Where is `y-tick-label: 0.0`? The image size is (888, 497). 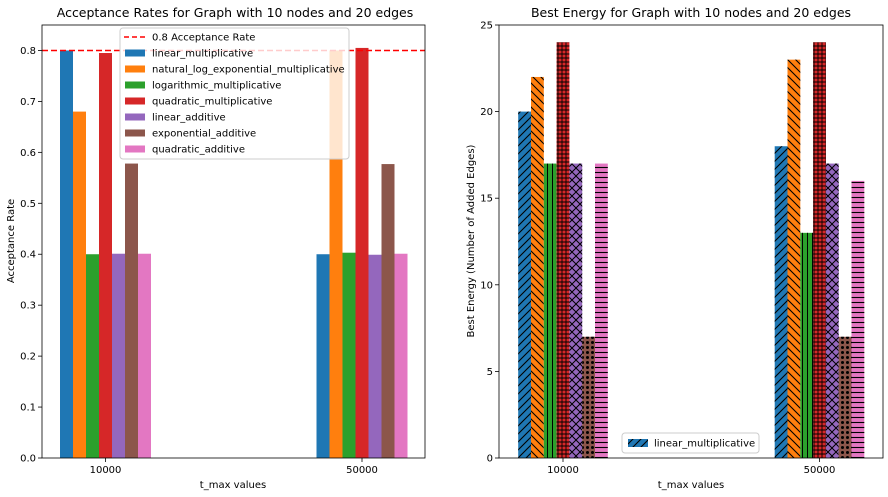 y-tick-label: 0.0 is located at coordinates (28, 459).